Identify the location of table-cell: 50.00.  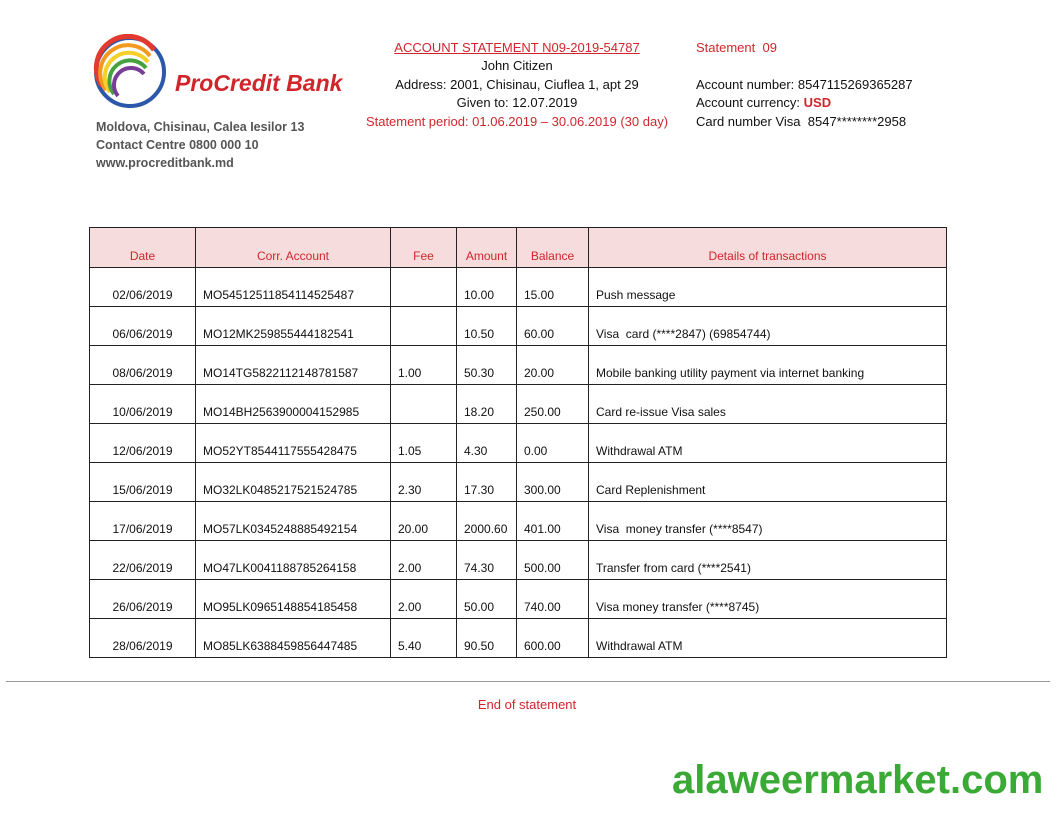
(486, 599).